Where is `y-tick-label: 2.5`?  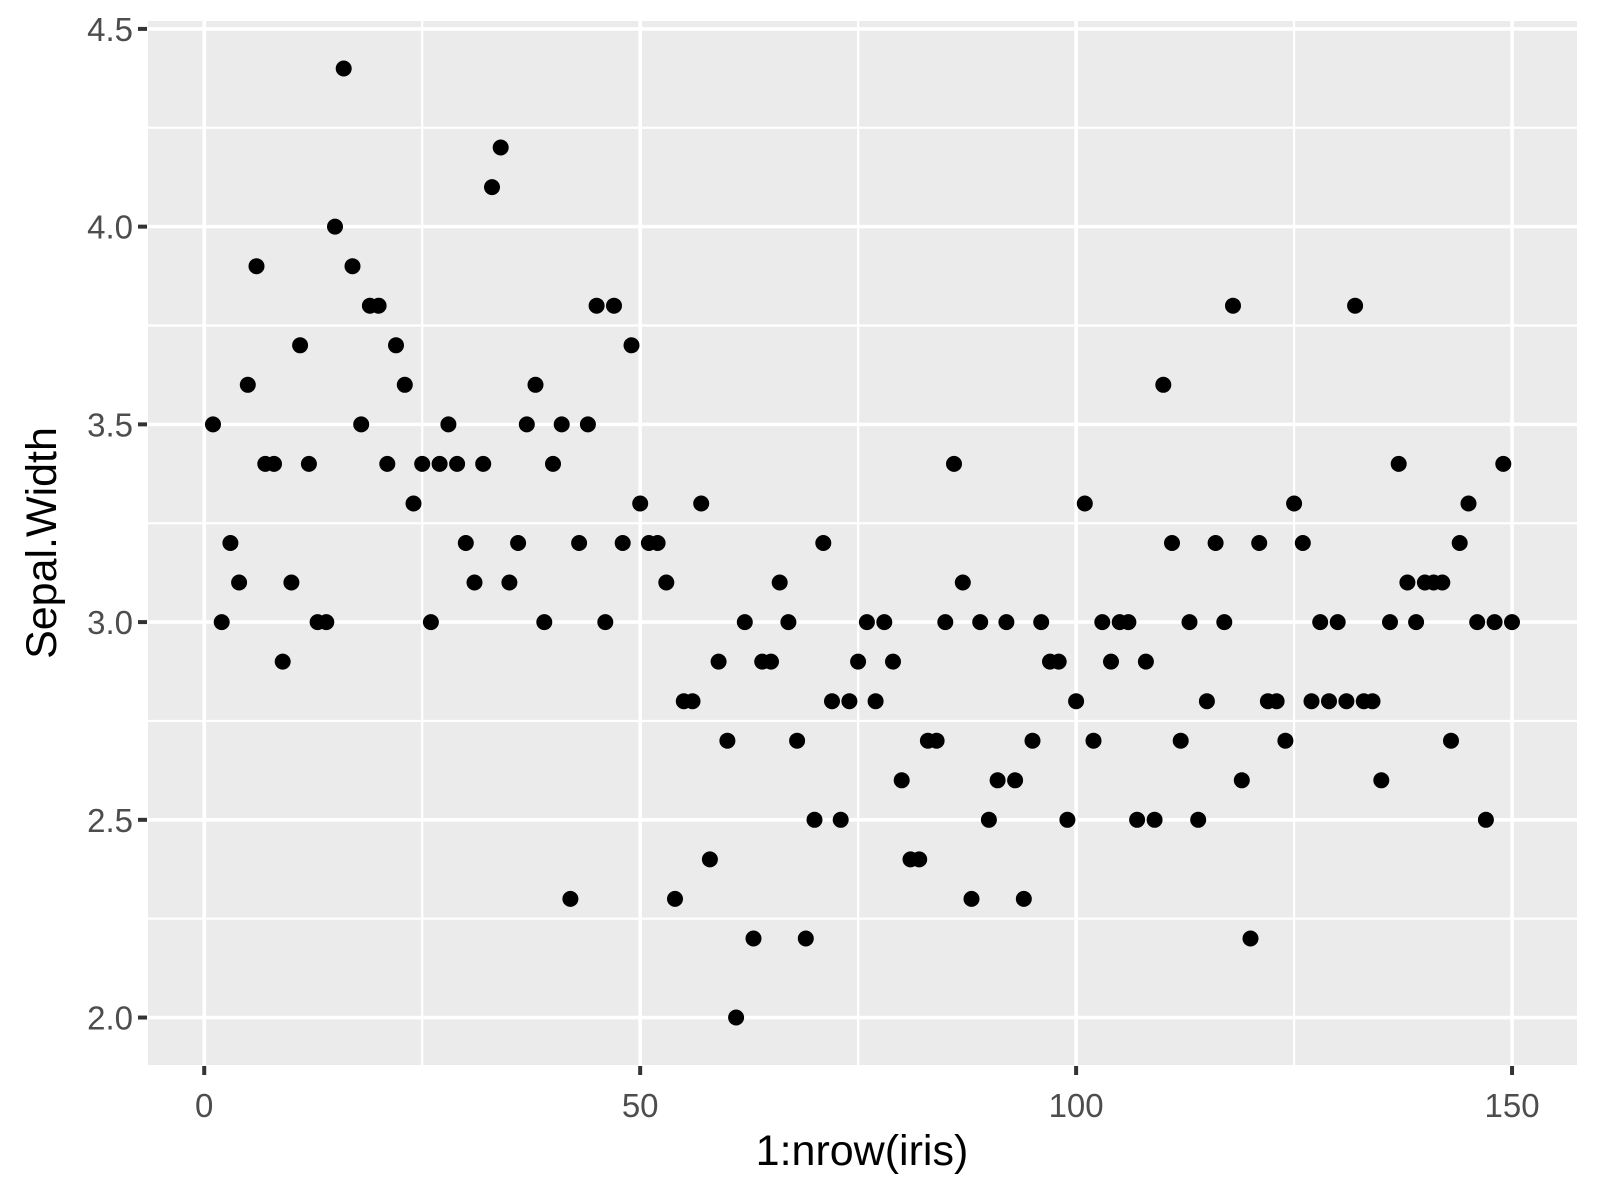 y-tick-label: 2.5 is located at coordinates (110, 820).